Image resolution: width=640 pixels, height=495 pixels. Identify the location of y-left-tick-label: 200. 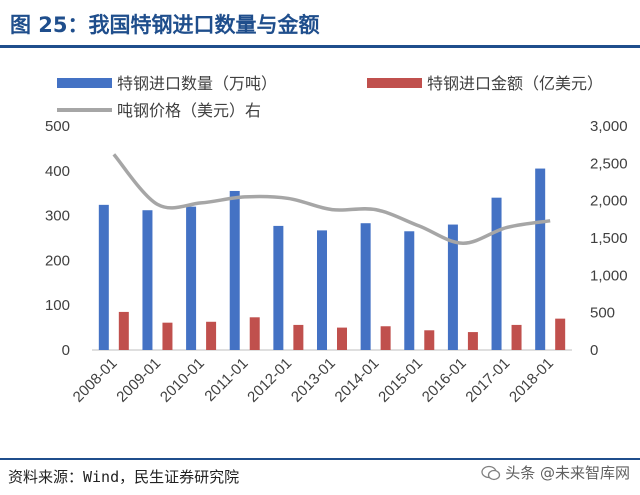
(57, 260).